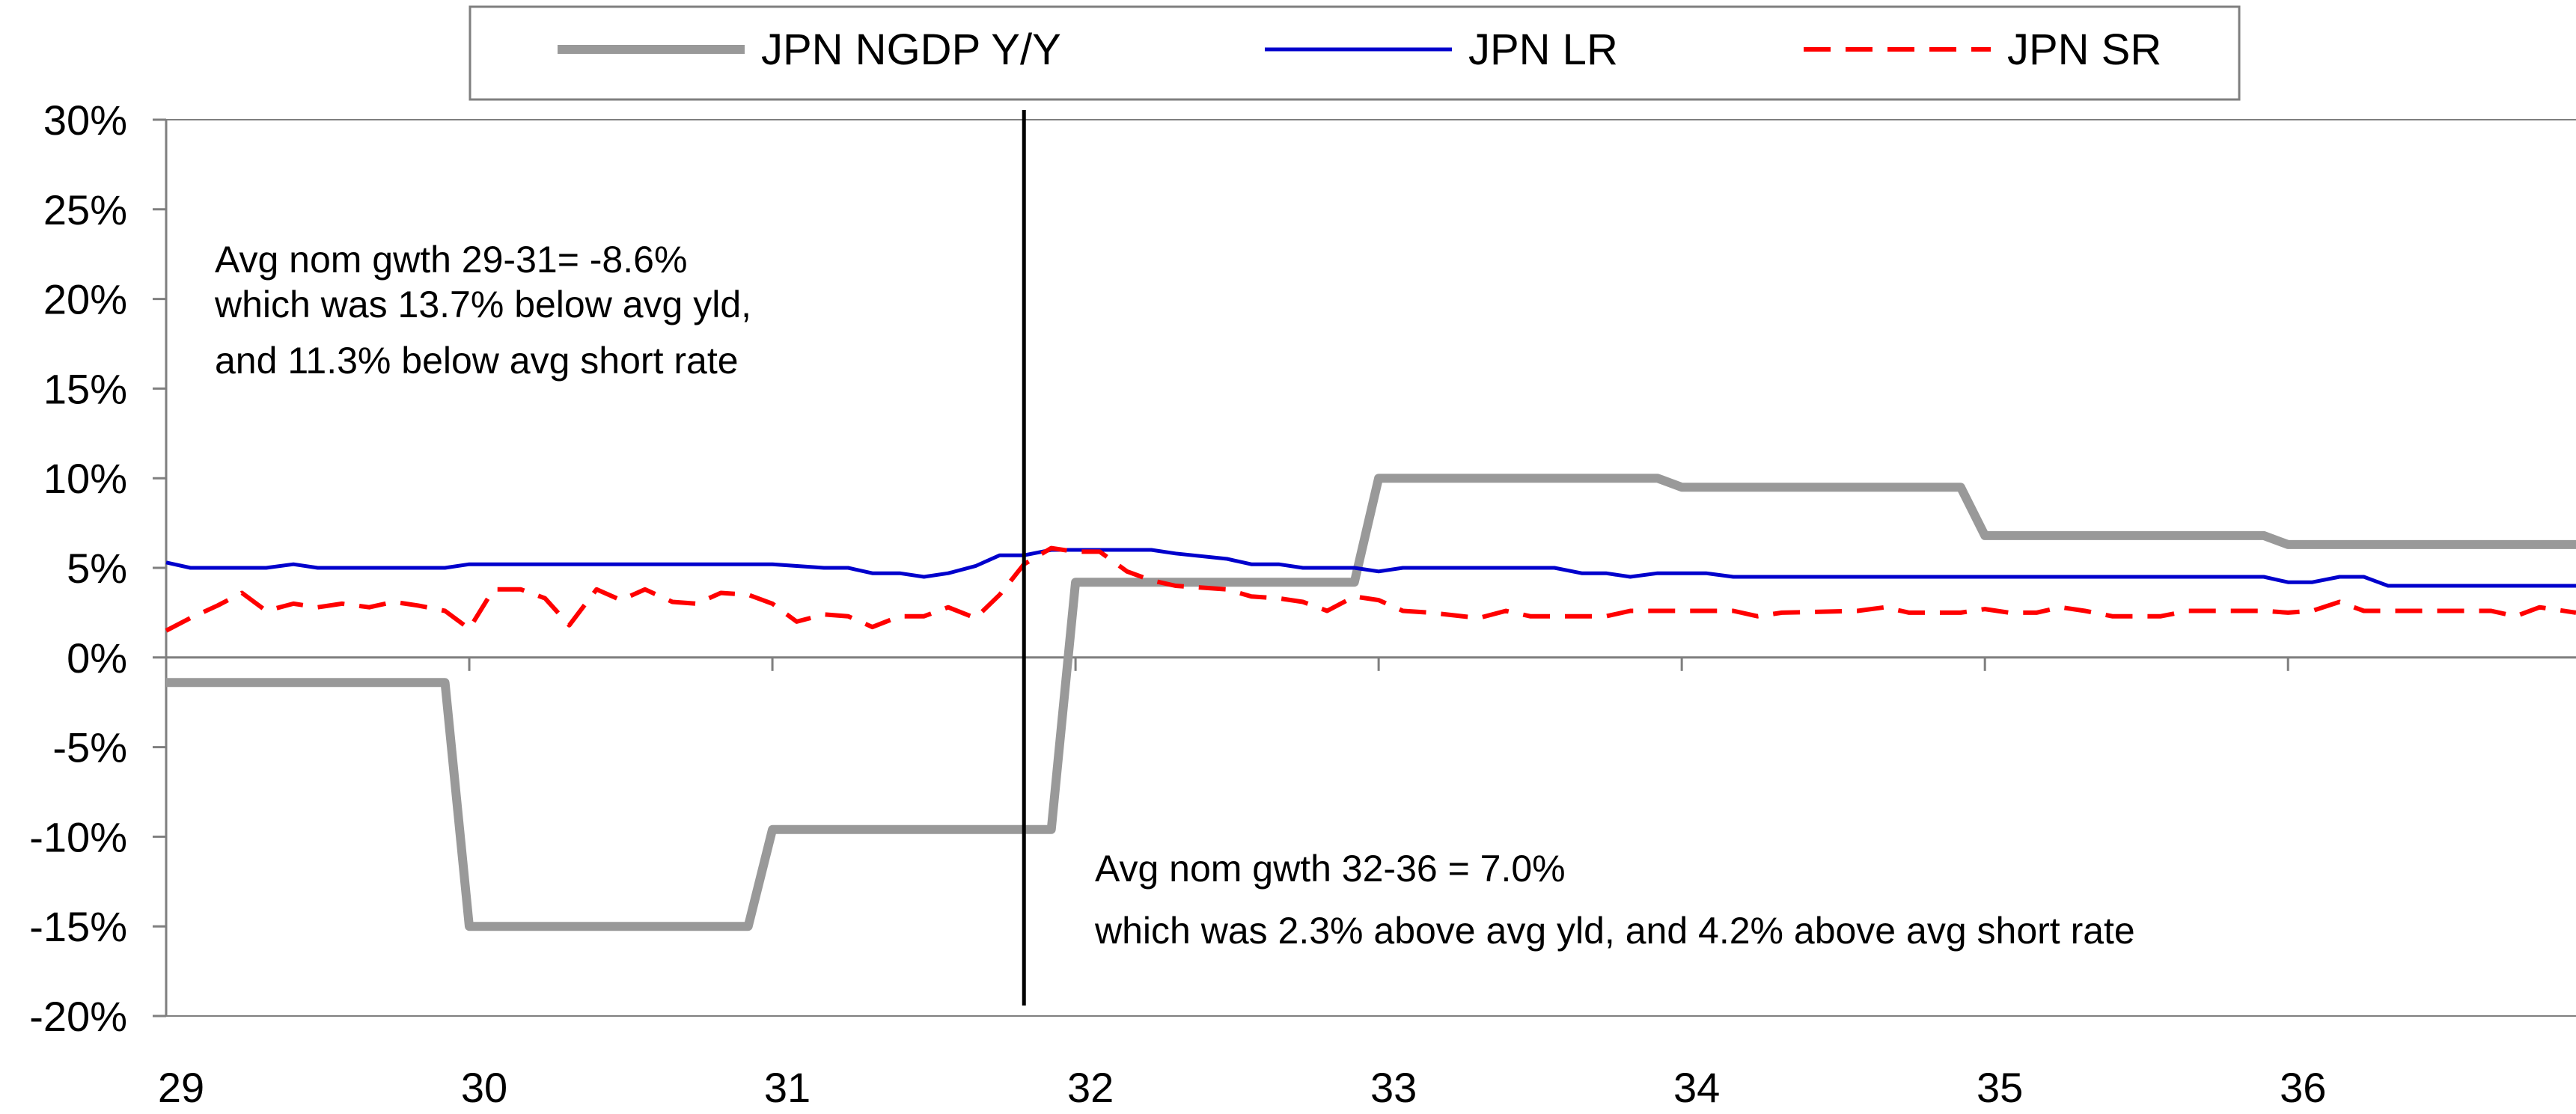 The image size is (2576, 1114). I want to click on x-axis-tick-labels: 29 30 31 32 33 34 35 36, so click(1242, 1087).